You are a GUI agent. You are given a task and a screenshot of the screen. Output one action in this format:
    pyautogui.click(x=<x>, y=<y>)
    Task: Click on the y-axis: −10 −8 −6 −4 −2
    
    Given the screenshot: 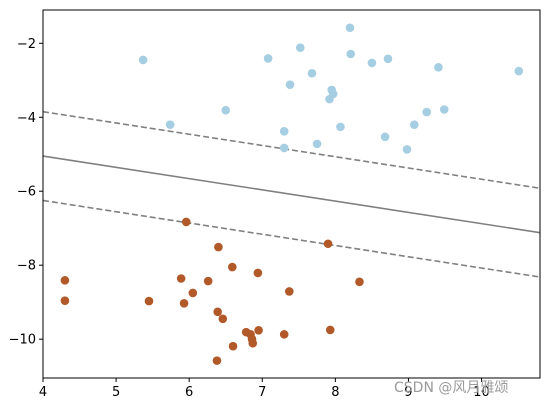 What is the action you would take?
    pyautogui.click(x=26, y=192)
    